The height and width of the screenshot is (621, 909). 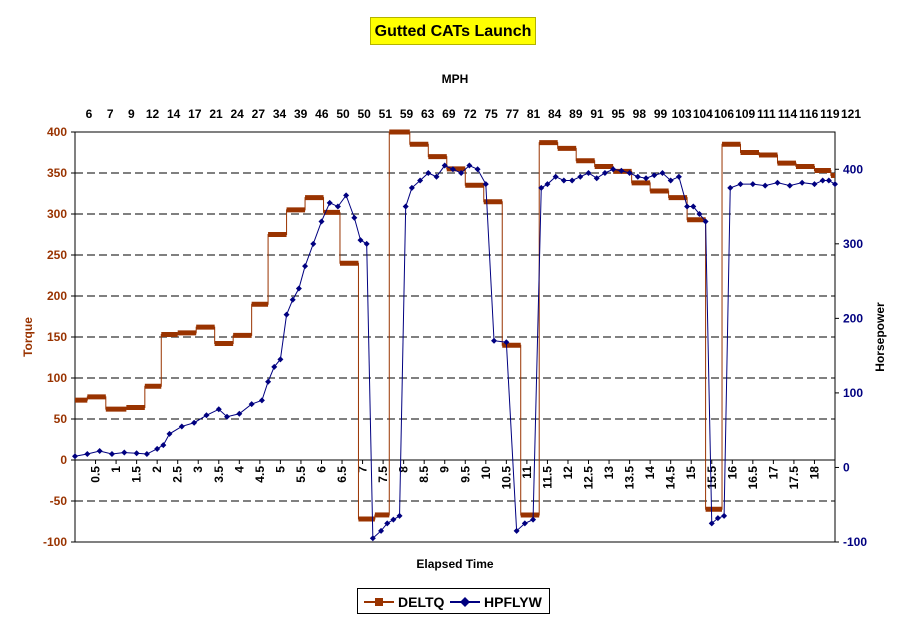 What do you see at coordinates (57, 132) in the screenshot?
I see `y-tick-label-10: 400` at bounding box center [57, 132].